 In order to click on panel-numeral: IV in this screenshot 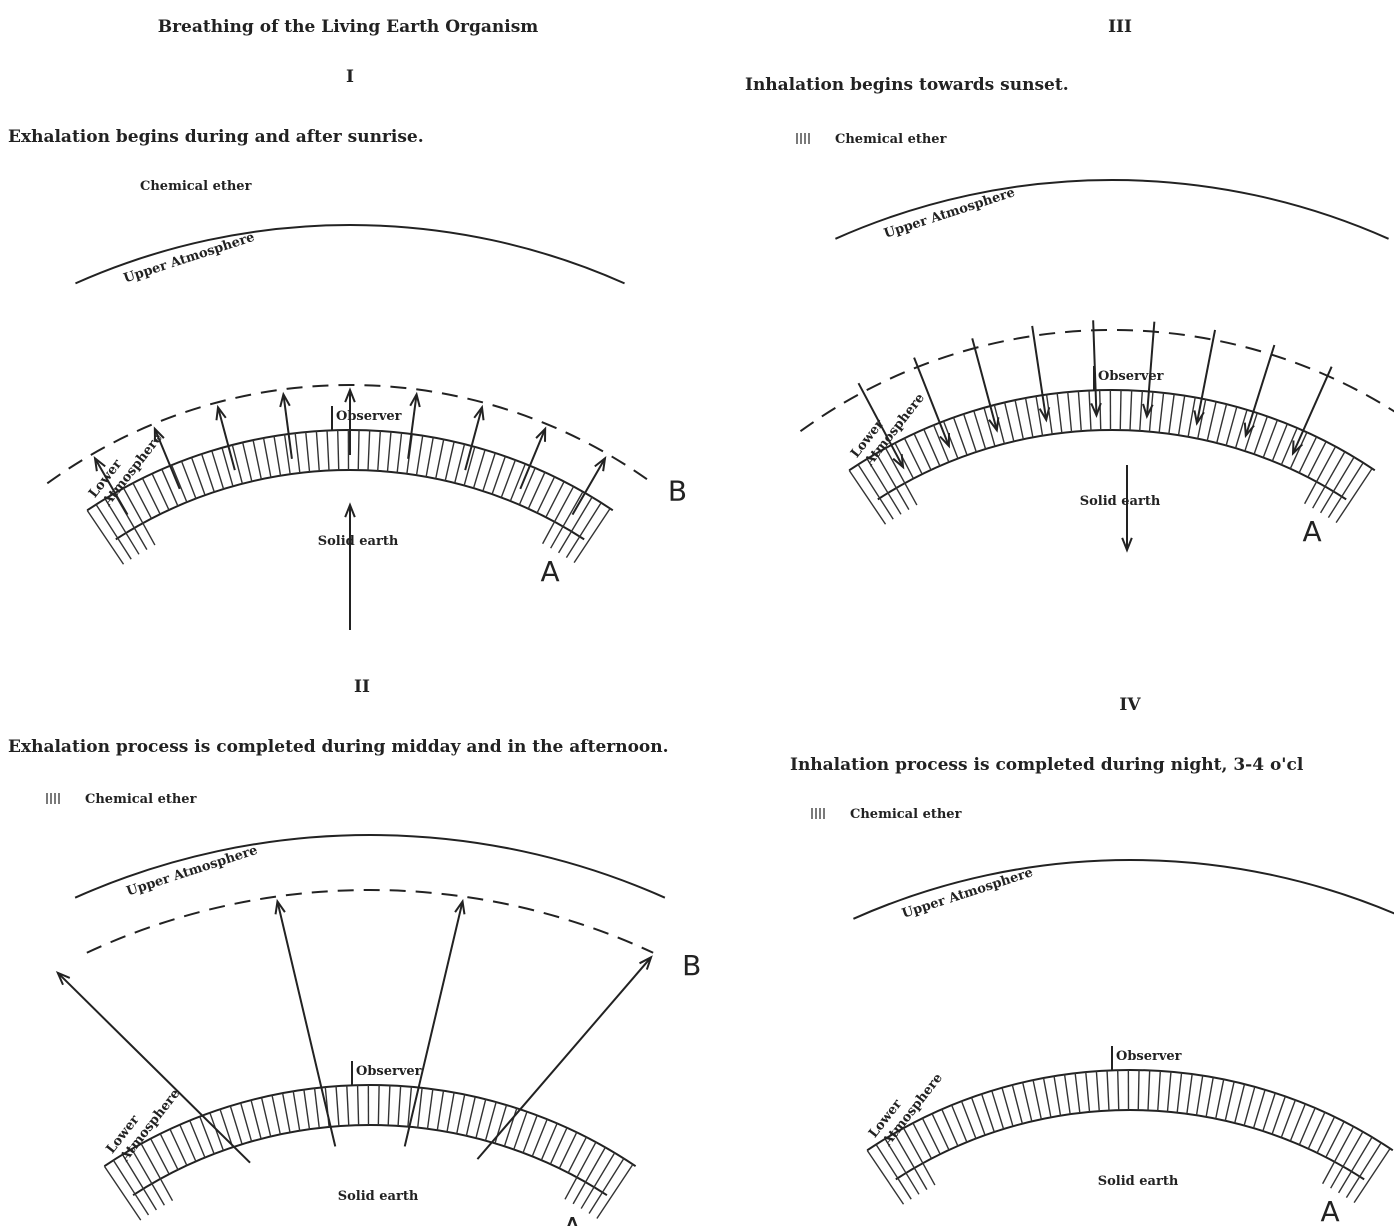, I will do `click(1130, 705)`.